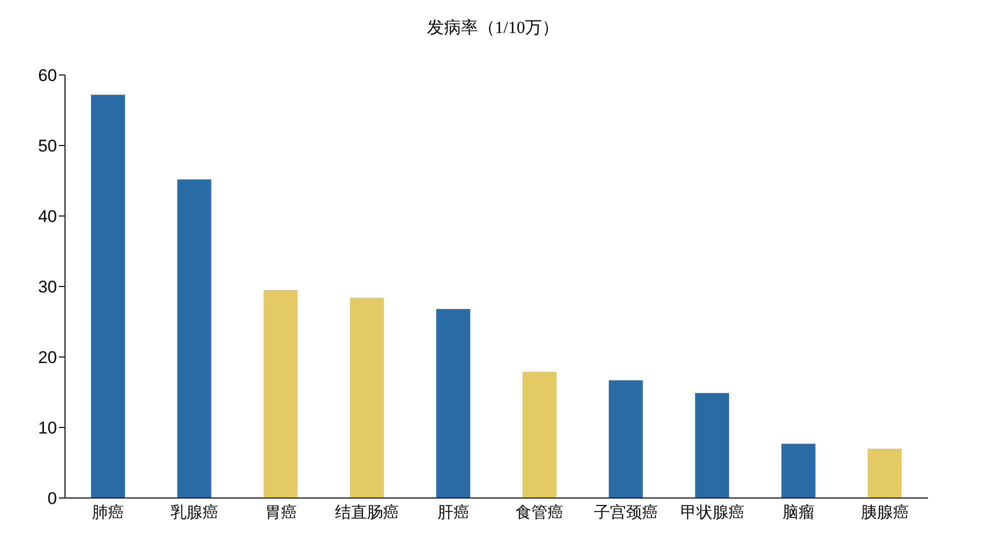 Image resolution: width=986 pixels, height=546 pixels. I want to click on y-tick-label: 40, so click(47, 216).